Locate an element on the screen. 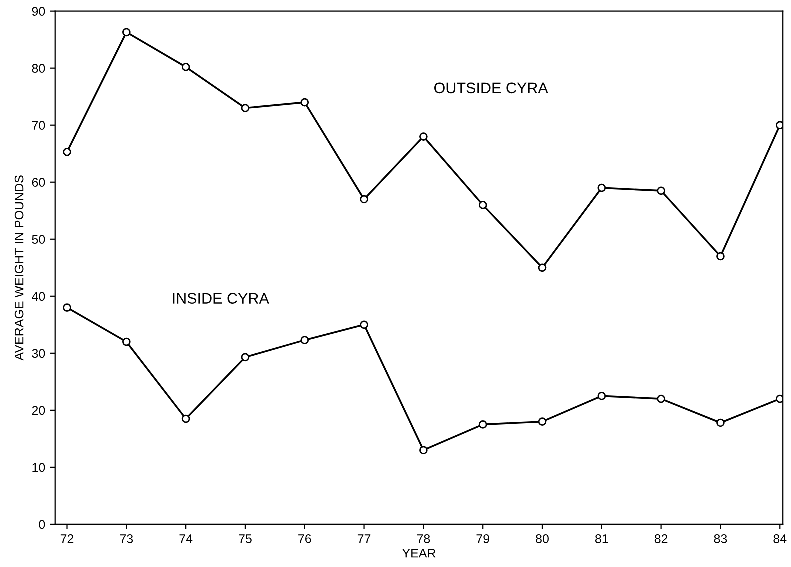 This screenshot has width=791, height=567. x-axis-title: YEAR is located at coordinates (419, 553).